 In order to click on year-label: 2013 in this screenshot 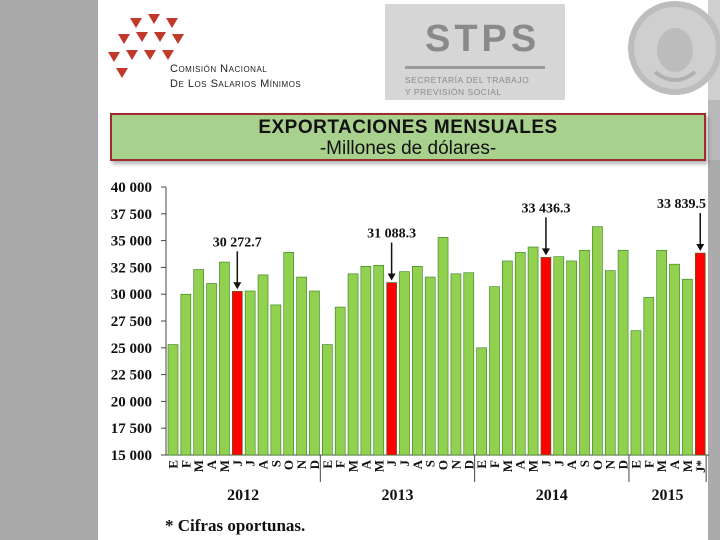, I will do `click(397, 495)`.